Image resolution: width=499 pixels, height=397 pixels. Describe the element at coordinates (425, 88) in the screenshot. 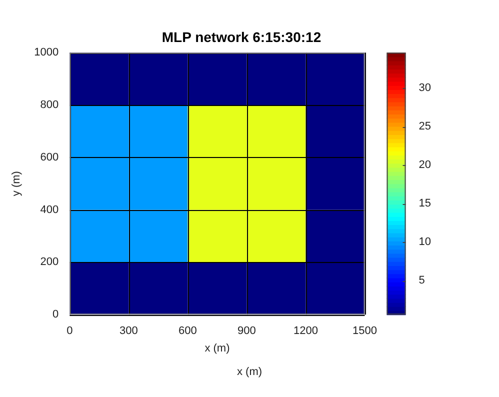

I see `color-bar-label: 30` at that location.